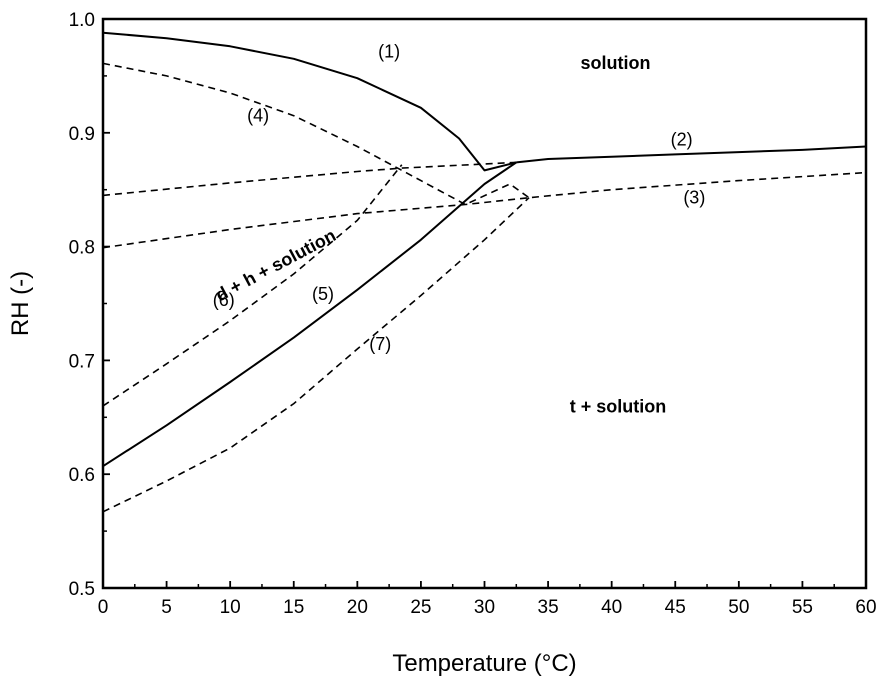  What do you see at coordinates (293, 607) in the screenshot?
I see `x-tick-label: 15` at bounding box center [293, 607].